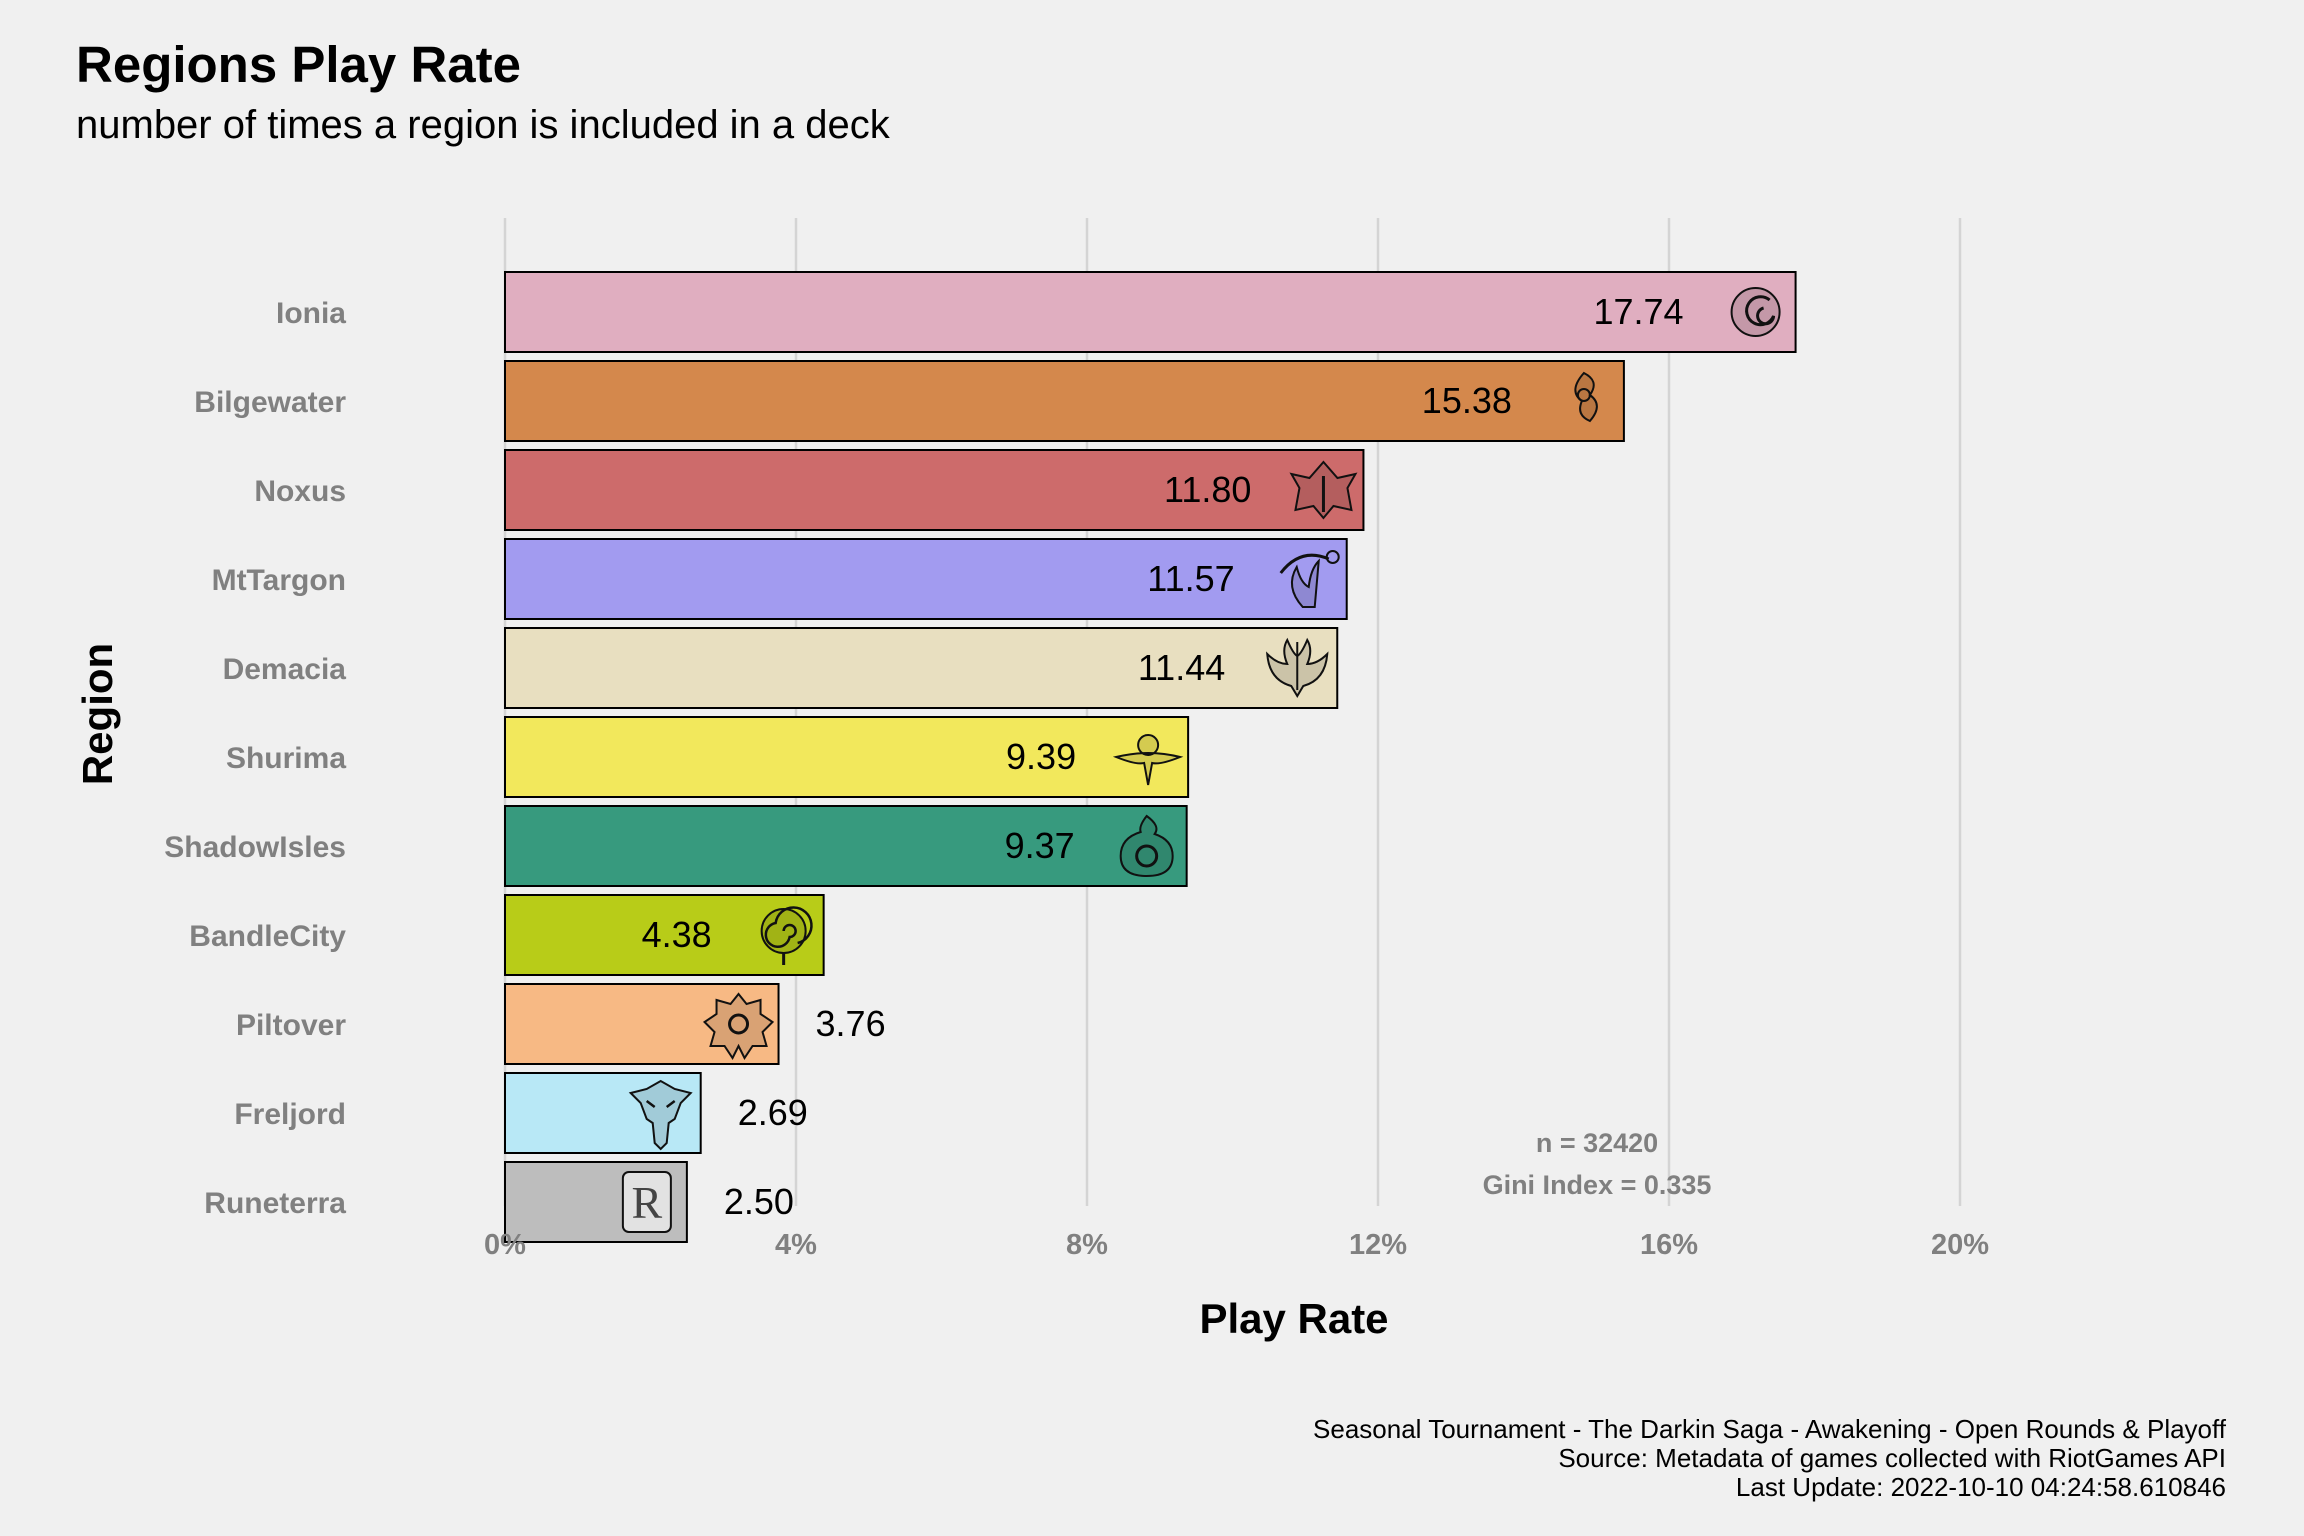  I want to click on runeterra-letter: R, so click(647, 1202).